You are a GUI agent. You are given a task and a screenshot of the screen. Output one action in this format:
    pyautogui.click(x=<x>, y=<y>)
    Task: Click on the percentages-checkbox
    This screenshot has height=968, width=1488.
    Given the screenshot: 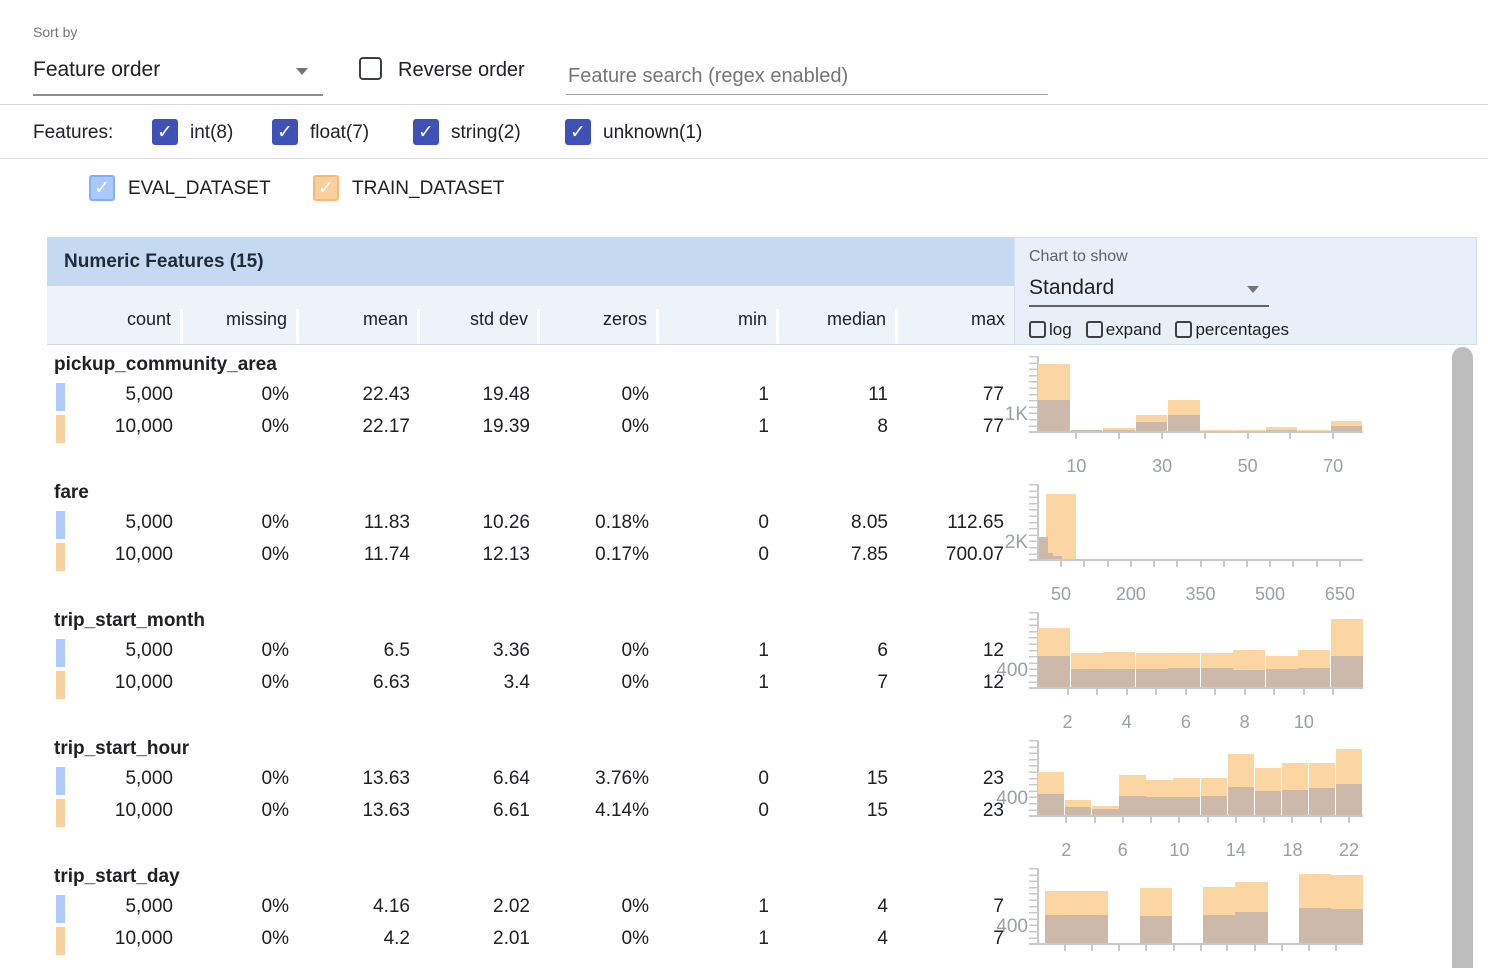 What is the action you would take?
    pyautogui.click(x=1184, y=329)
    